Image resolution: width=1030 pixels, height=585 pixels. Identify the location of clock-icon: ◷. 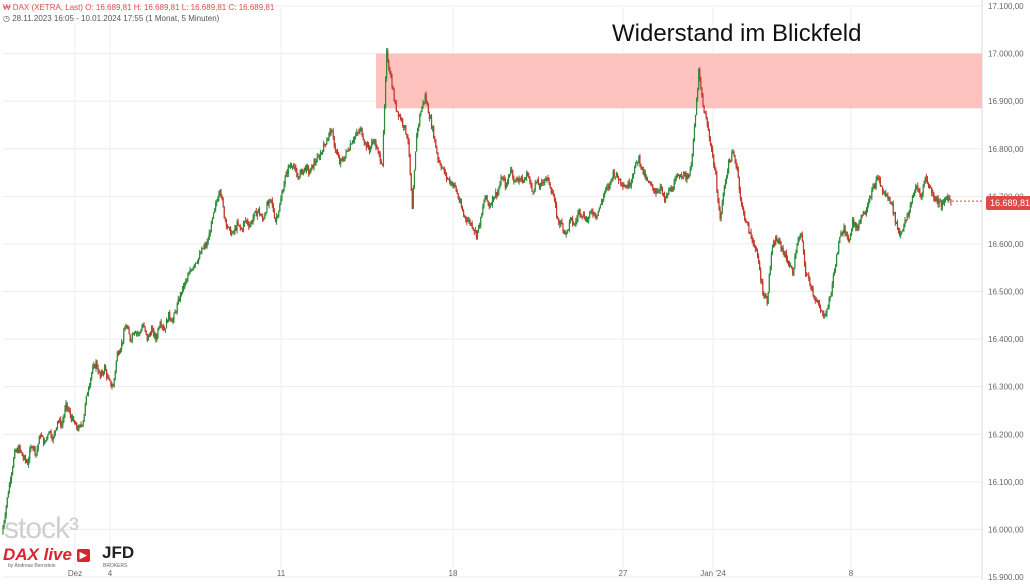
(6, 18).